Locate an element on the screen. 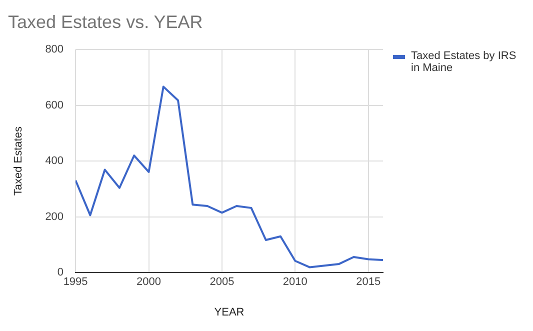 The height and width of the screenshot is (331, 533). y-tick-label: 800 is located at coordinates (54, 50).